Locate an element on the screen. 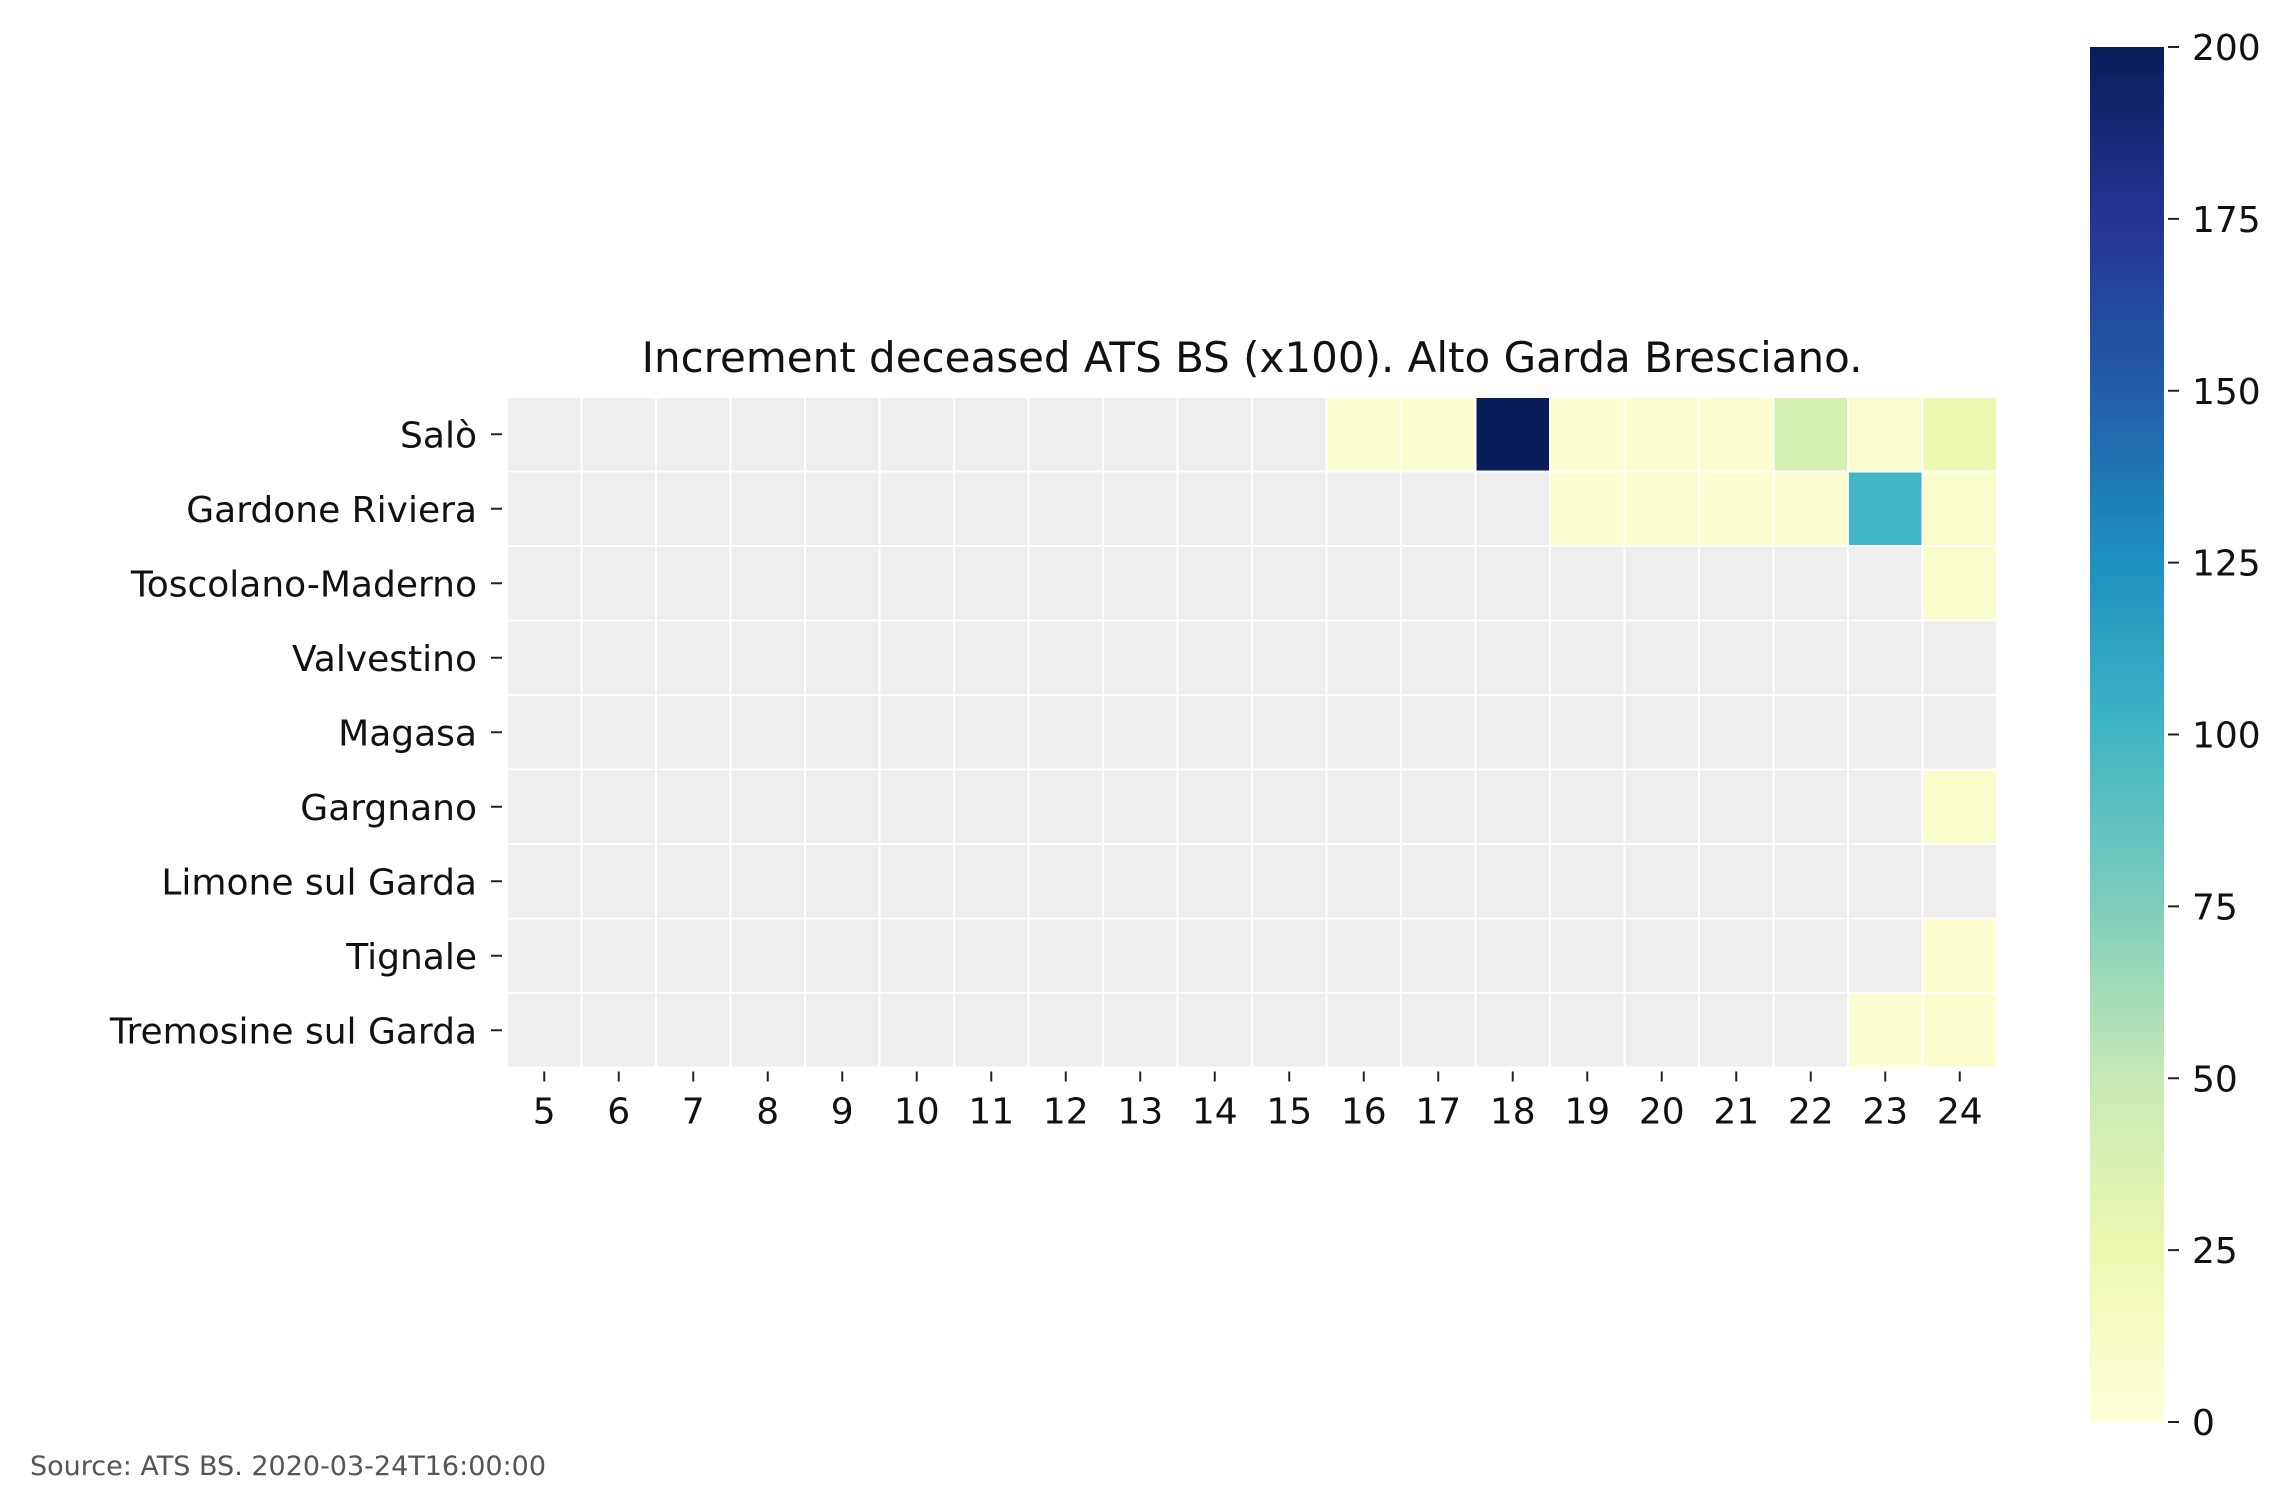 The height and width of the screenshot is (1506, 2289). y-tick-label: Tignale is located at coordinates (411, 957).